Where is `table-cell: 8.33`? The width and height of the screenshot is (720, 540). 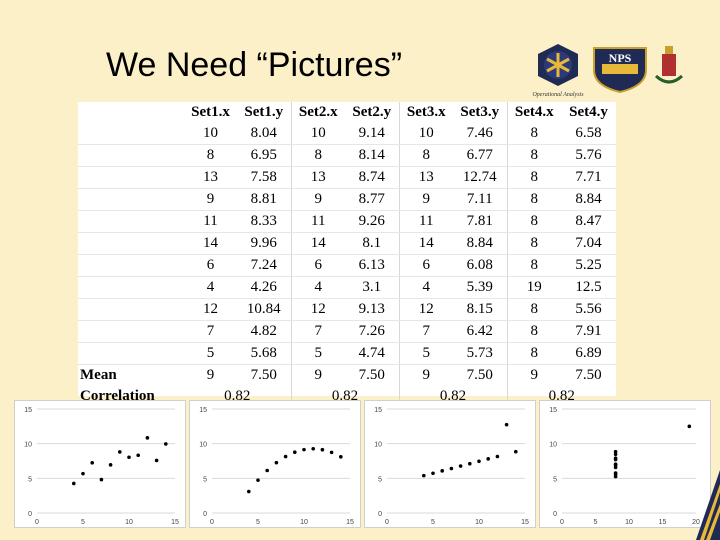
table-cell: 8.33 is located at coordinates (264, 221).